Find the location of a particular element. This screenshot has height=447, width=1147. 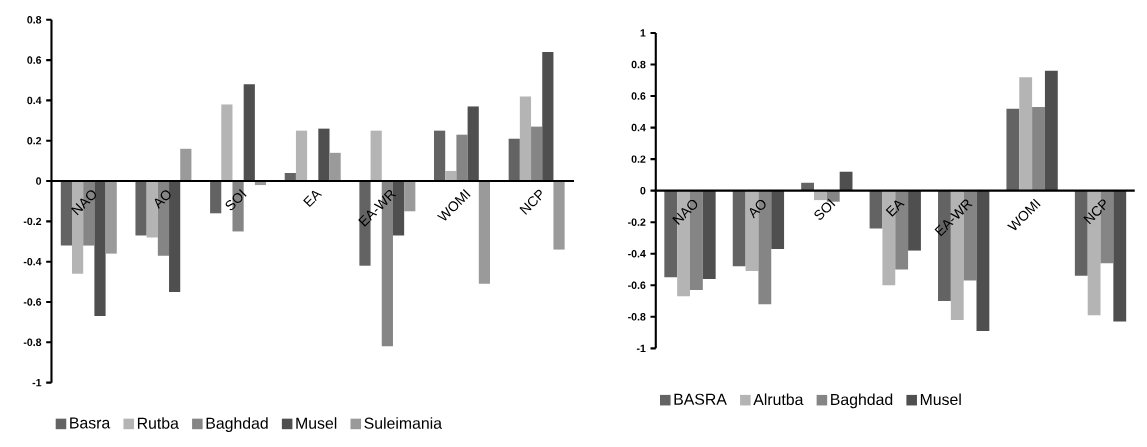

y-tick-label: 1 is located at coordinates (643, 33).